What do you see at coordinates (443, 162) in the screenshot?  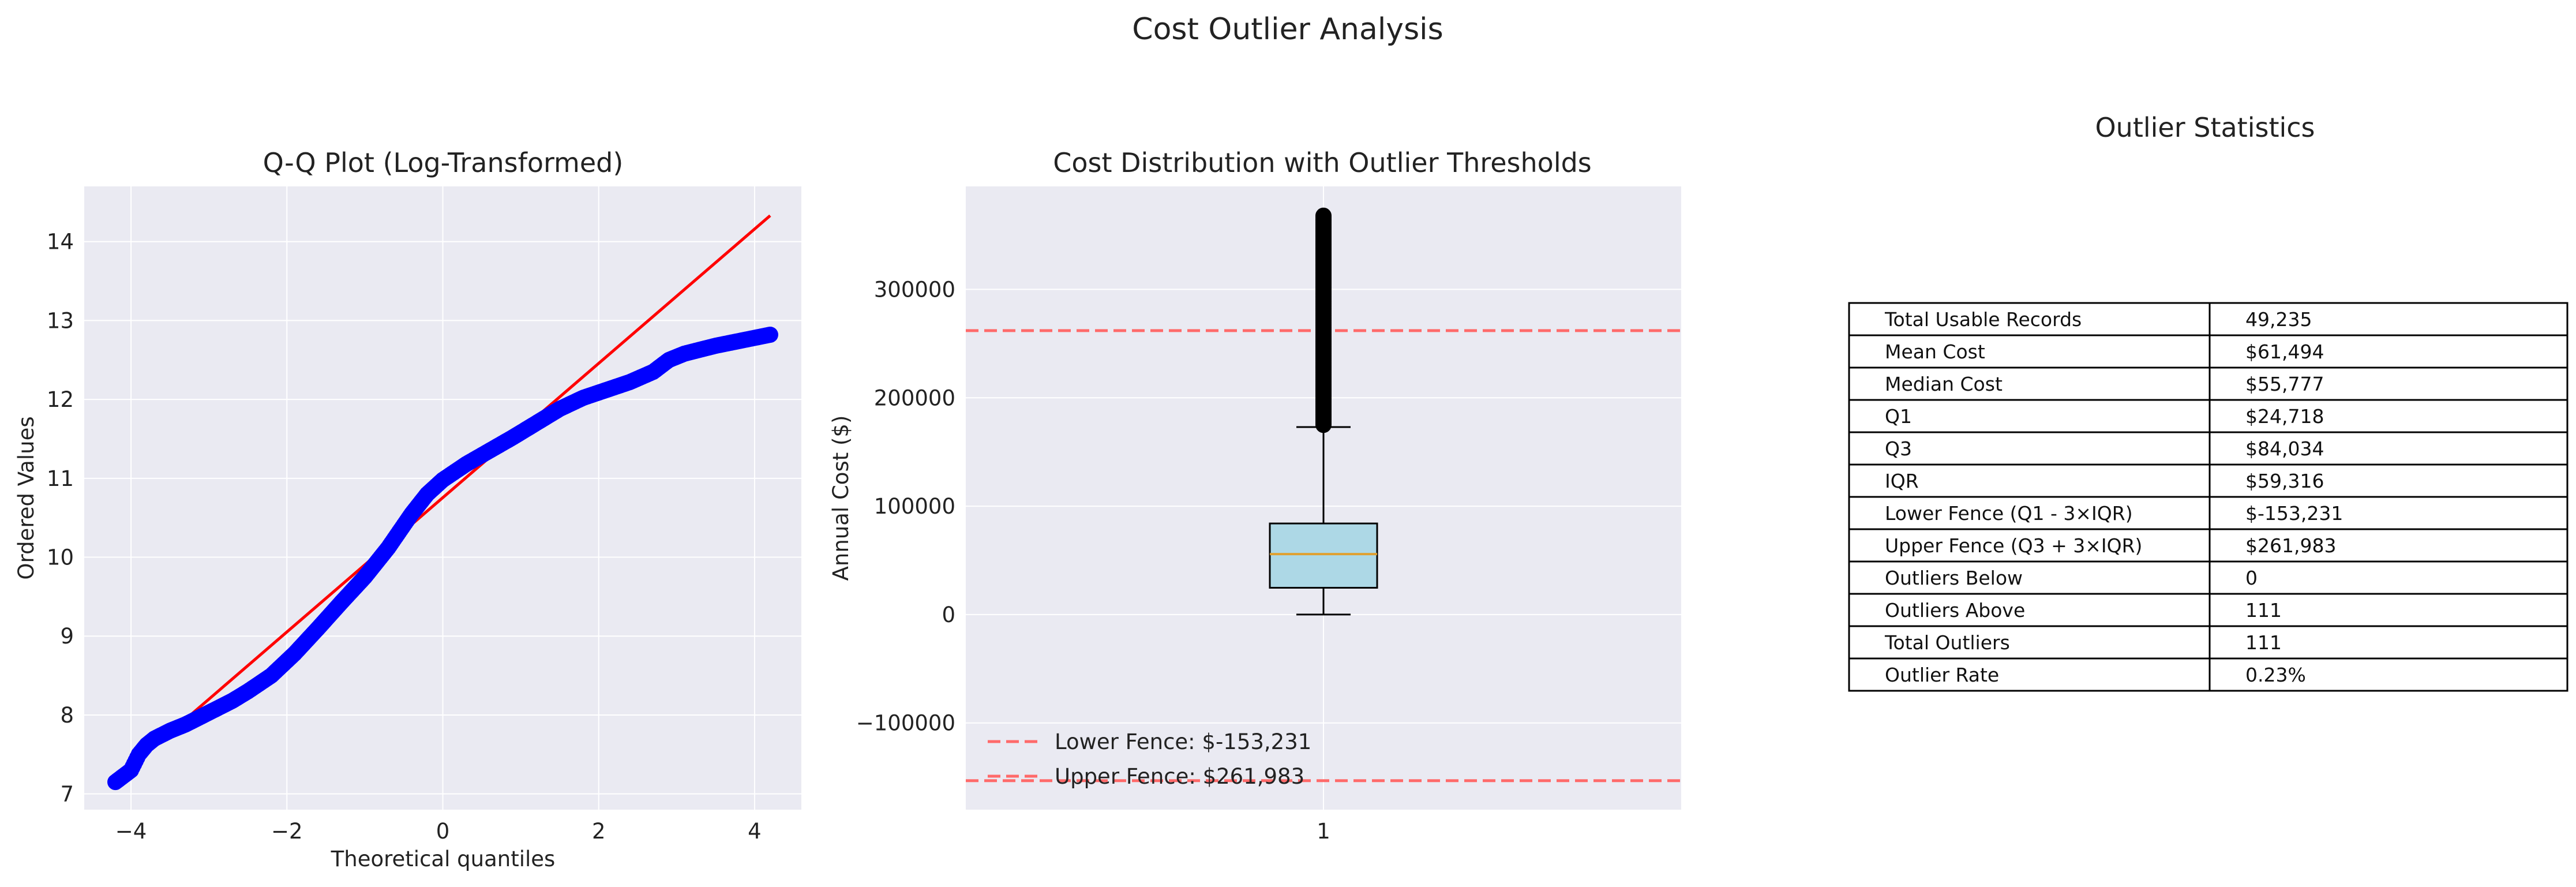 I see `qq-plot-title: Q-Q Plot (Log-Transformed)` at bounding box center [443, 162].